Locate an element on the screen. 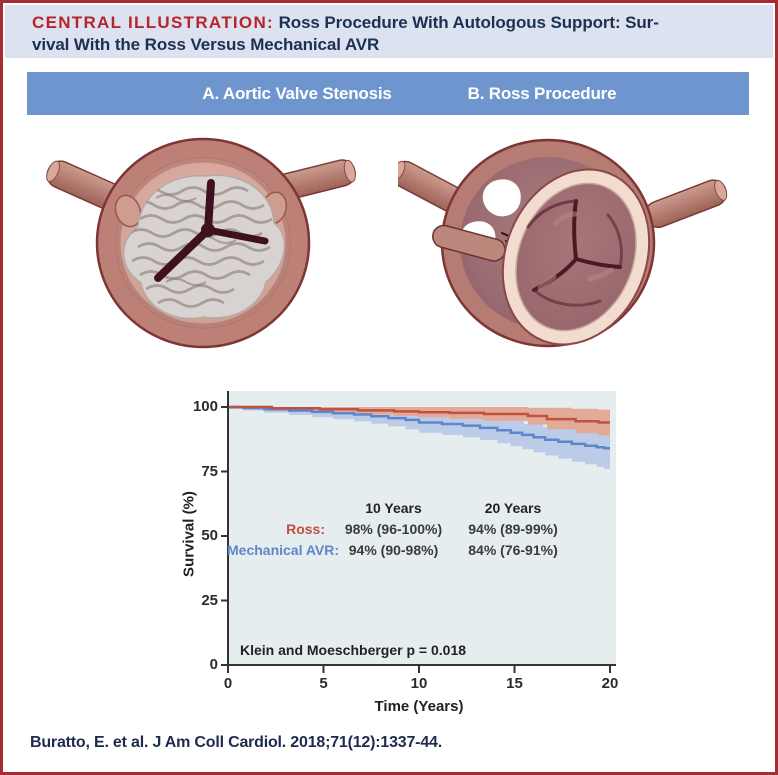  mechanical-avr-ci-band is located at coordinates (419, 438).